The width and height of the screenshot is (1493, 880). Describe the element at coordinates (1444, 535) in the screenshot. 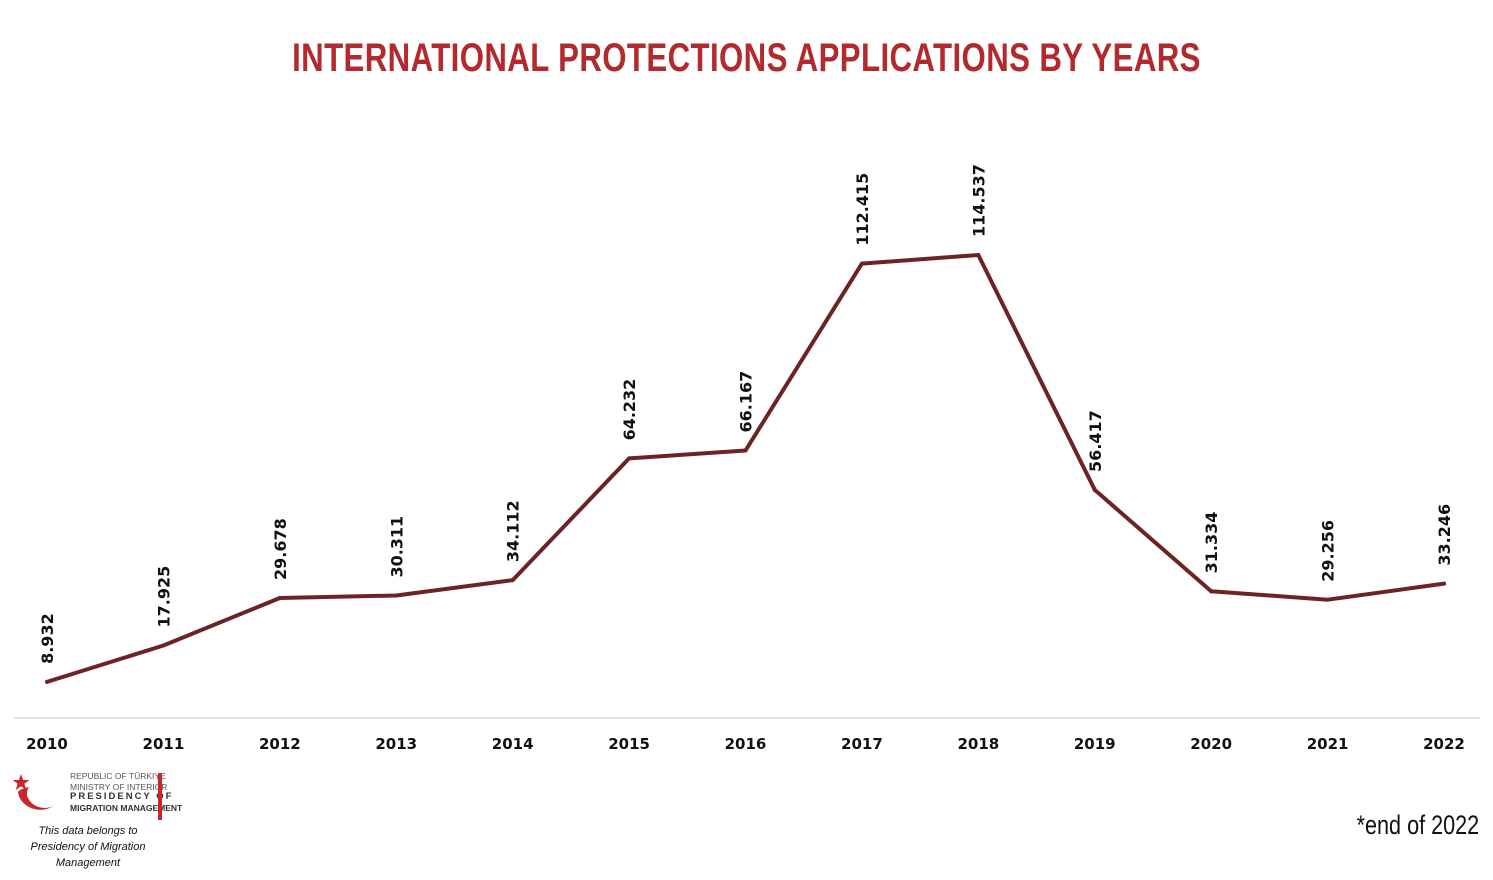

I see `data-label: 33.246` at that location.